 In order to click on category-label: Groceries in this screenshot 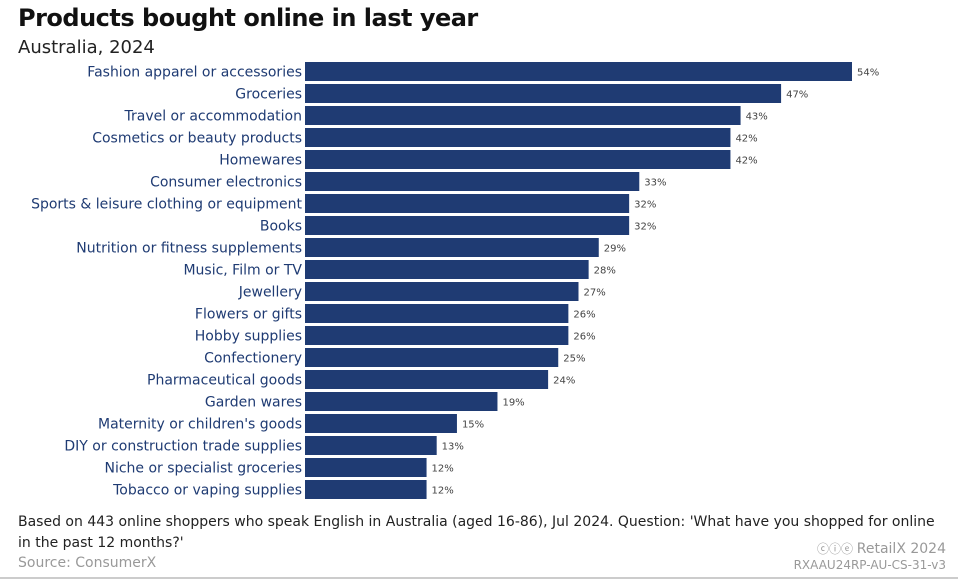, I will do `click(268, 95)`.